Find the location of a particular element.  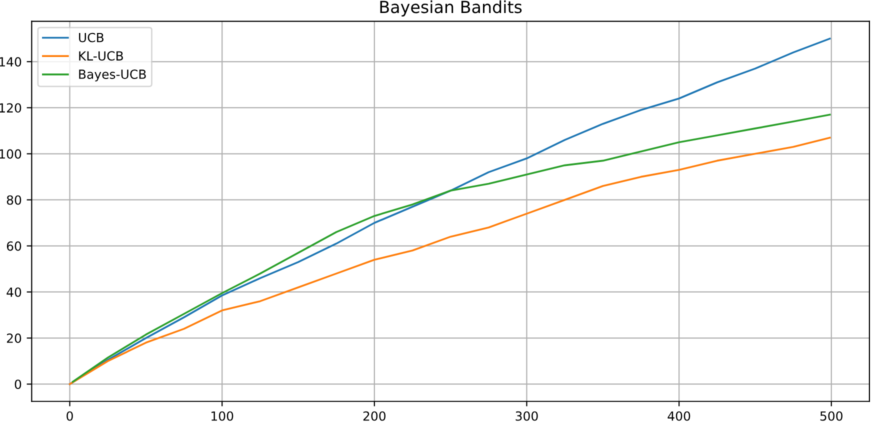

x-tick-label: 300 is located at coordinates (527, 416).